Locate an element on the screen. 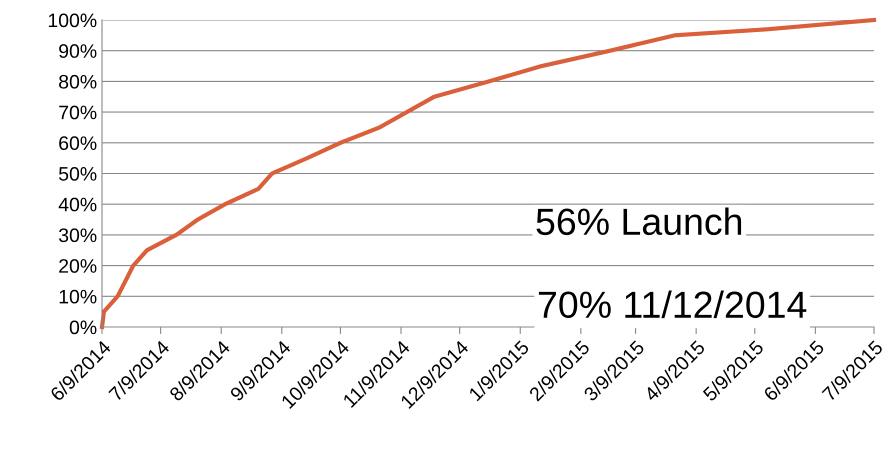 The image size is (888, 453). annotation: 70% 11/12/2014 is located at coordinates (672, 304).